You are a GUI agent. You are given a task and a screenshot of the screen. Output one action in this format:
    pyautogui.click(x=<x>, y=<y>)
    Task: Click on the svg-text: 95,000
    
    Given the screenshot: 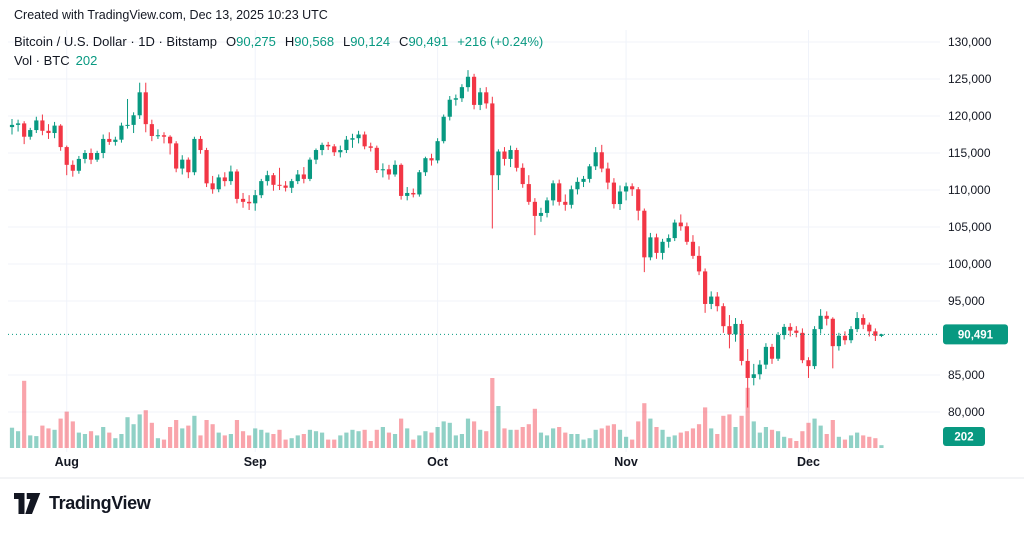 What is the action you would take?
    pyautogui.click(x=966, y=301)
    